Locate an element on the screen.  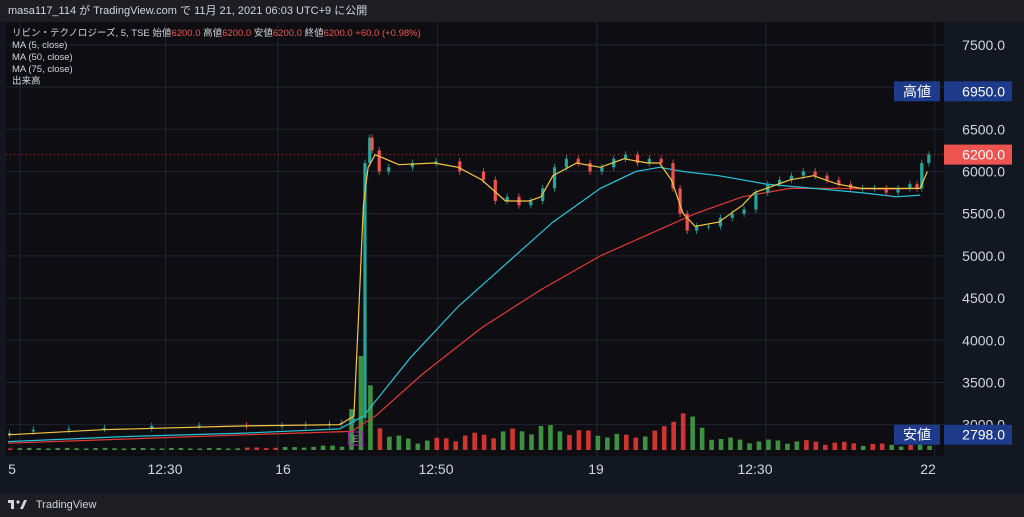
legend-open-value: 6200.0 is located at coordinates (186, 33).